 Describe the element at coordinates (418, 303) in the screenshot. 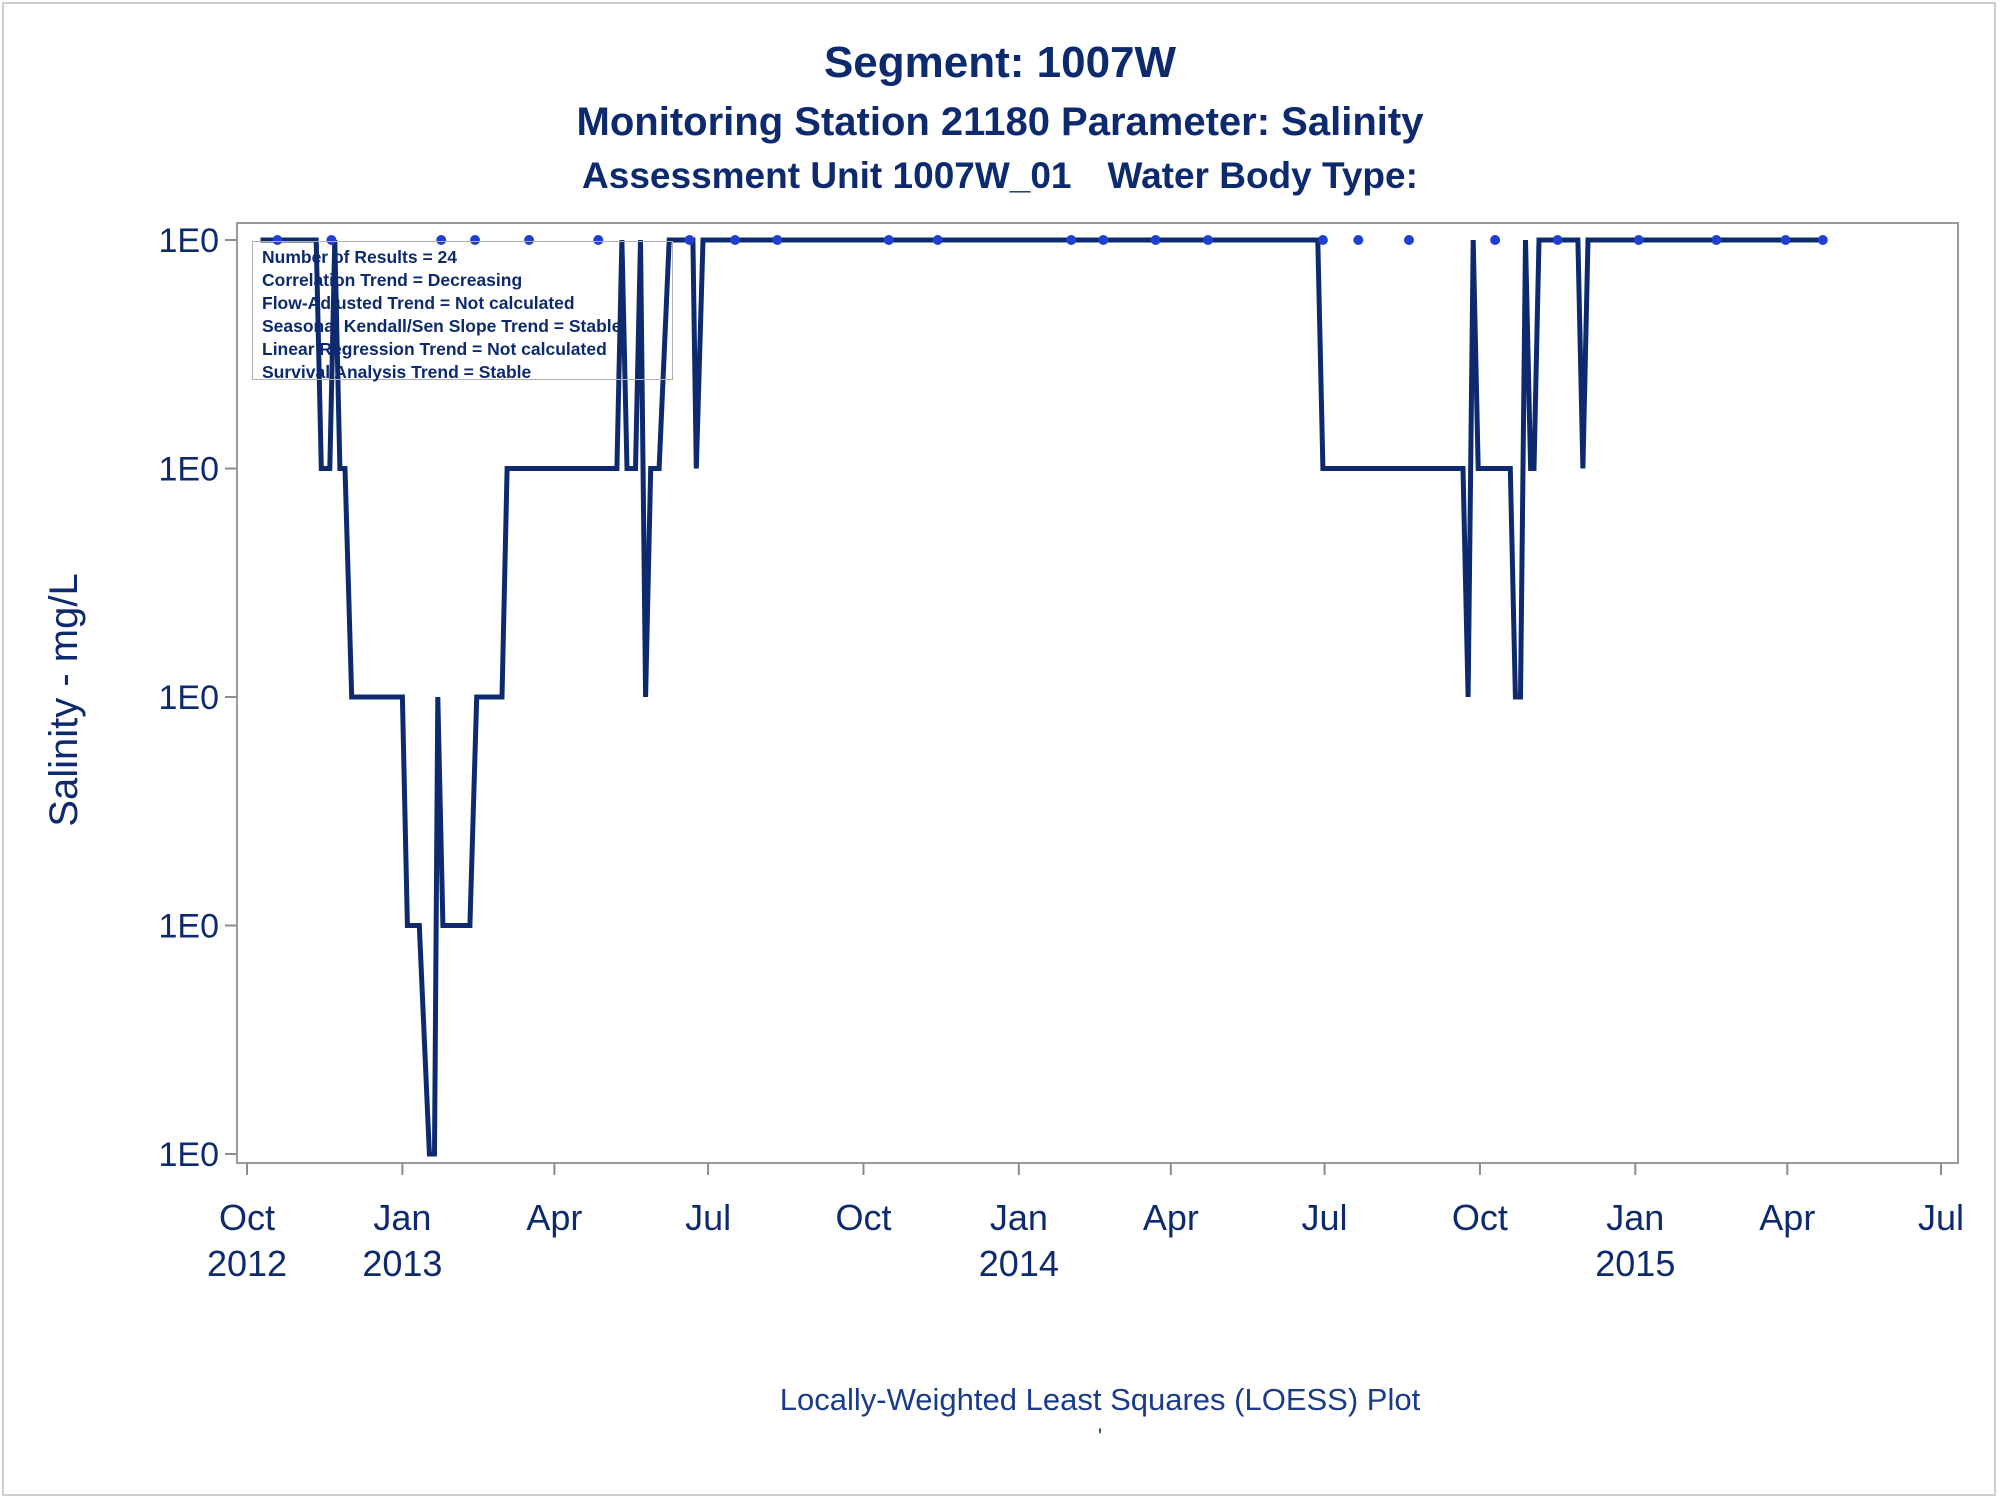

I see `stat-flow-adjusted-trend: Flow-Adjusted Trend = Not calculated` at that location.